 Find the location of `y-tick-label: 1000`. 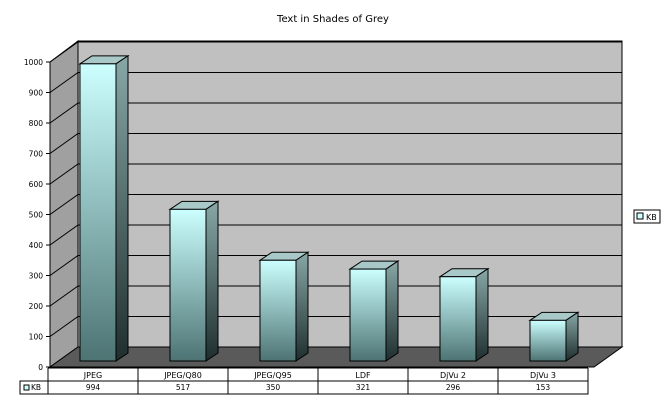

y-tick-label: 1000 is located at coordinates (33, 62).